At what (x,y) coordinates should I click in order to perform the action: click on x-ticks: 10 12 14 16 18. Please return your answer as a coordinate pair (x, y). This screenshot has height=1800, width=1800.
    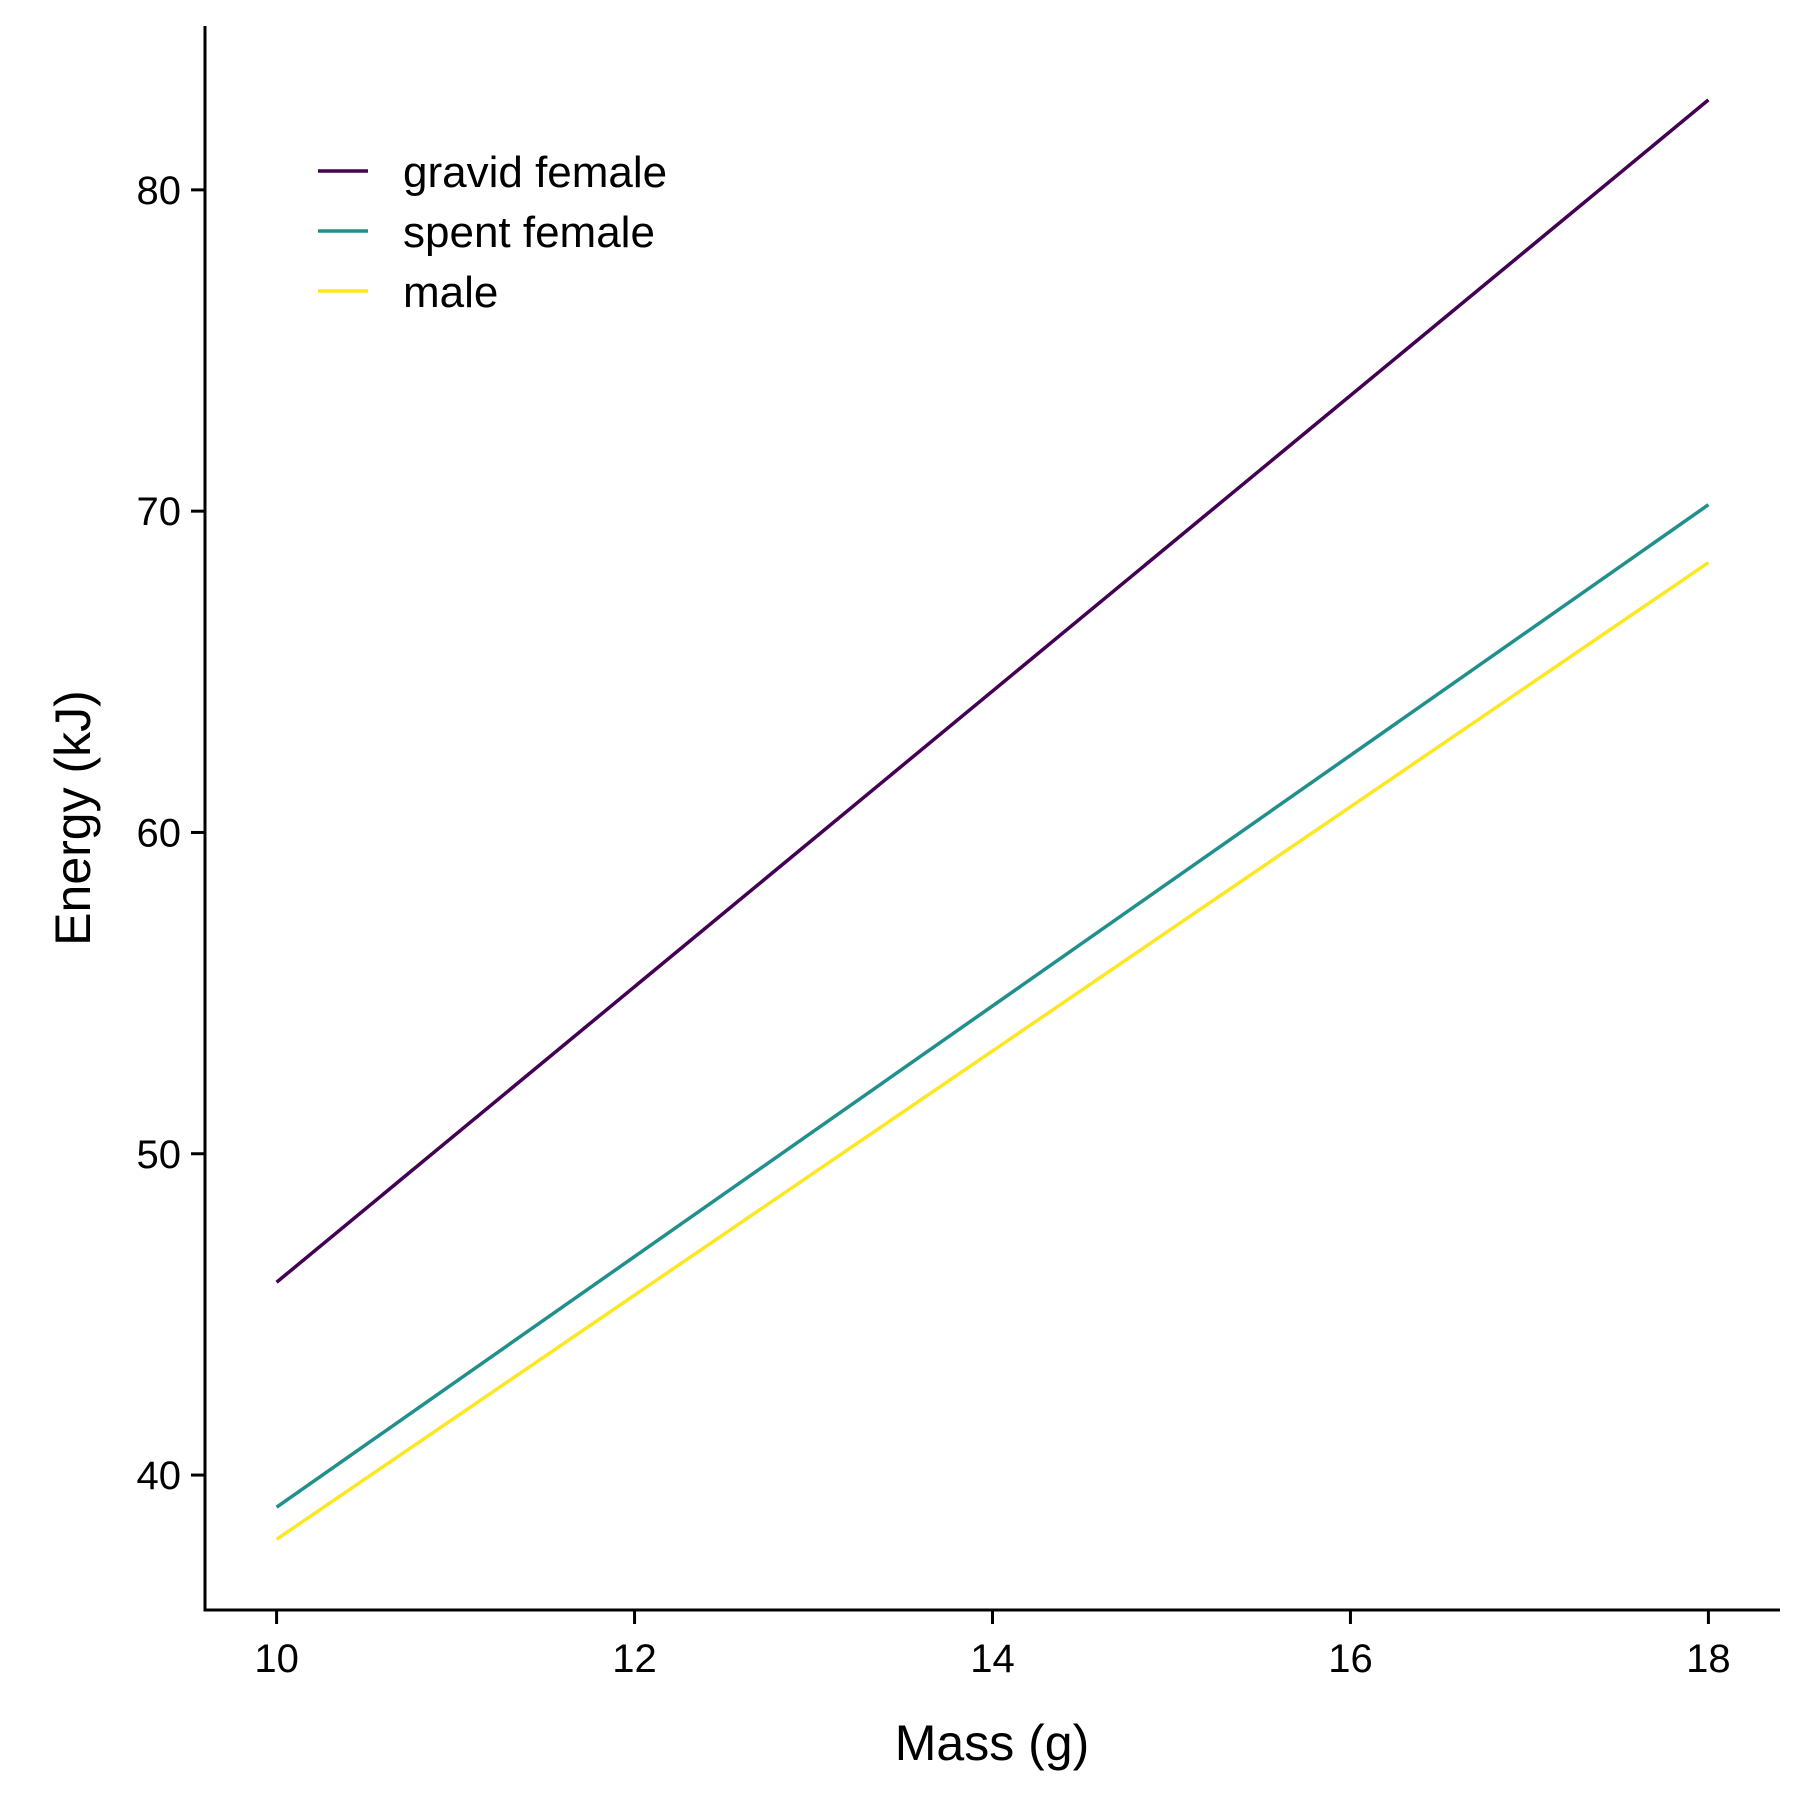
    Looking at the image, I should click on (992, 1645).